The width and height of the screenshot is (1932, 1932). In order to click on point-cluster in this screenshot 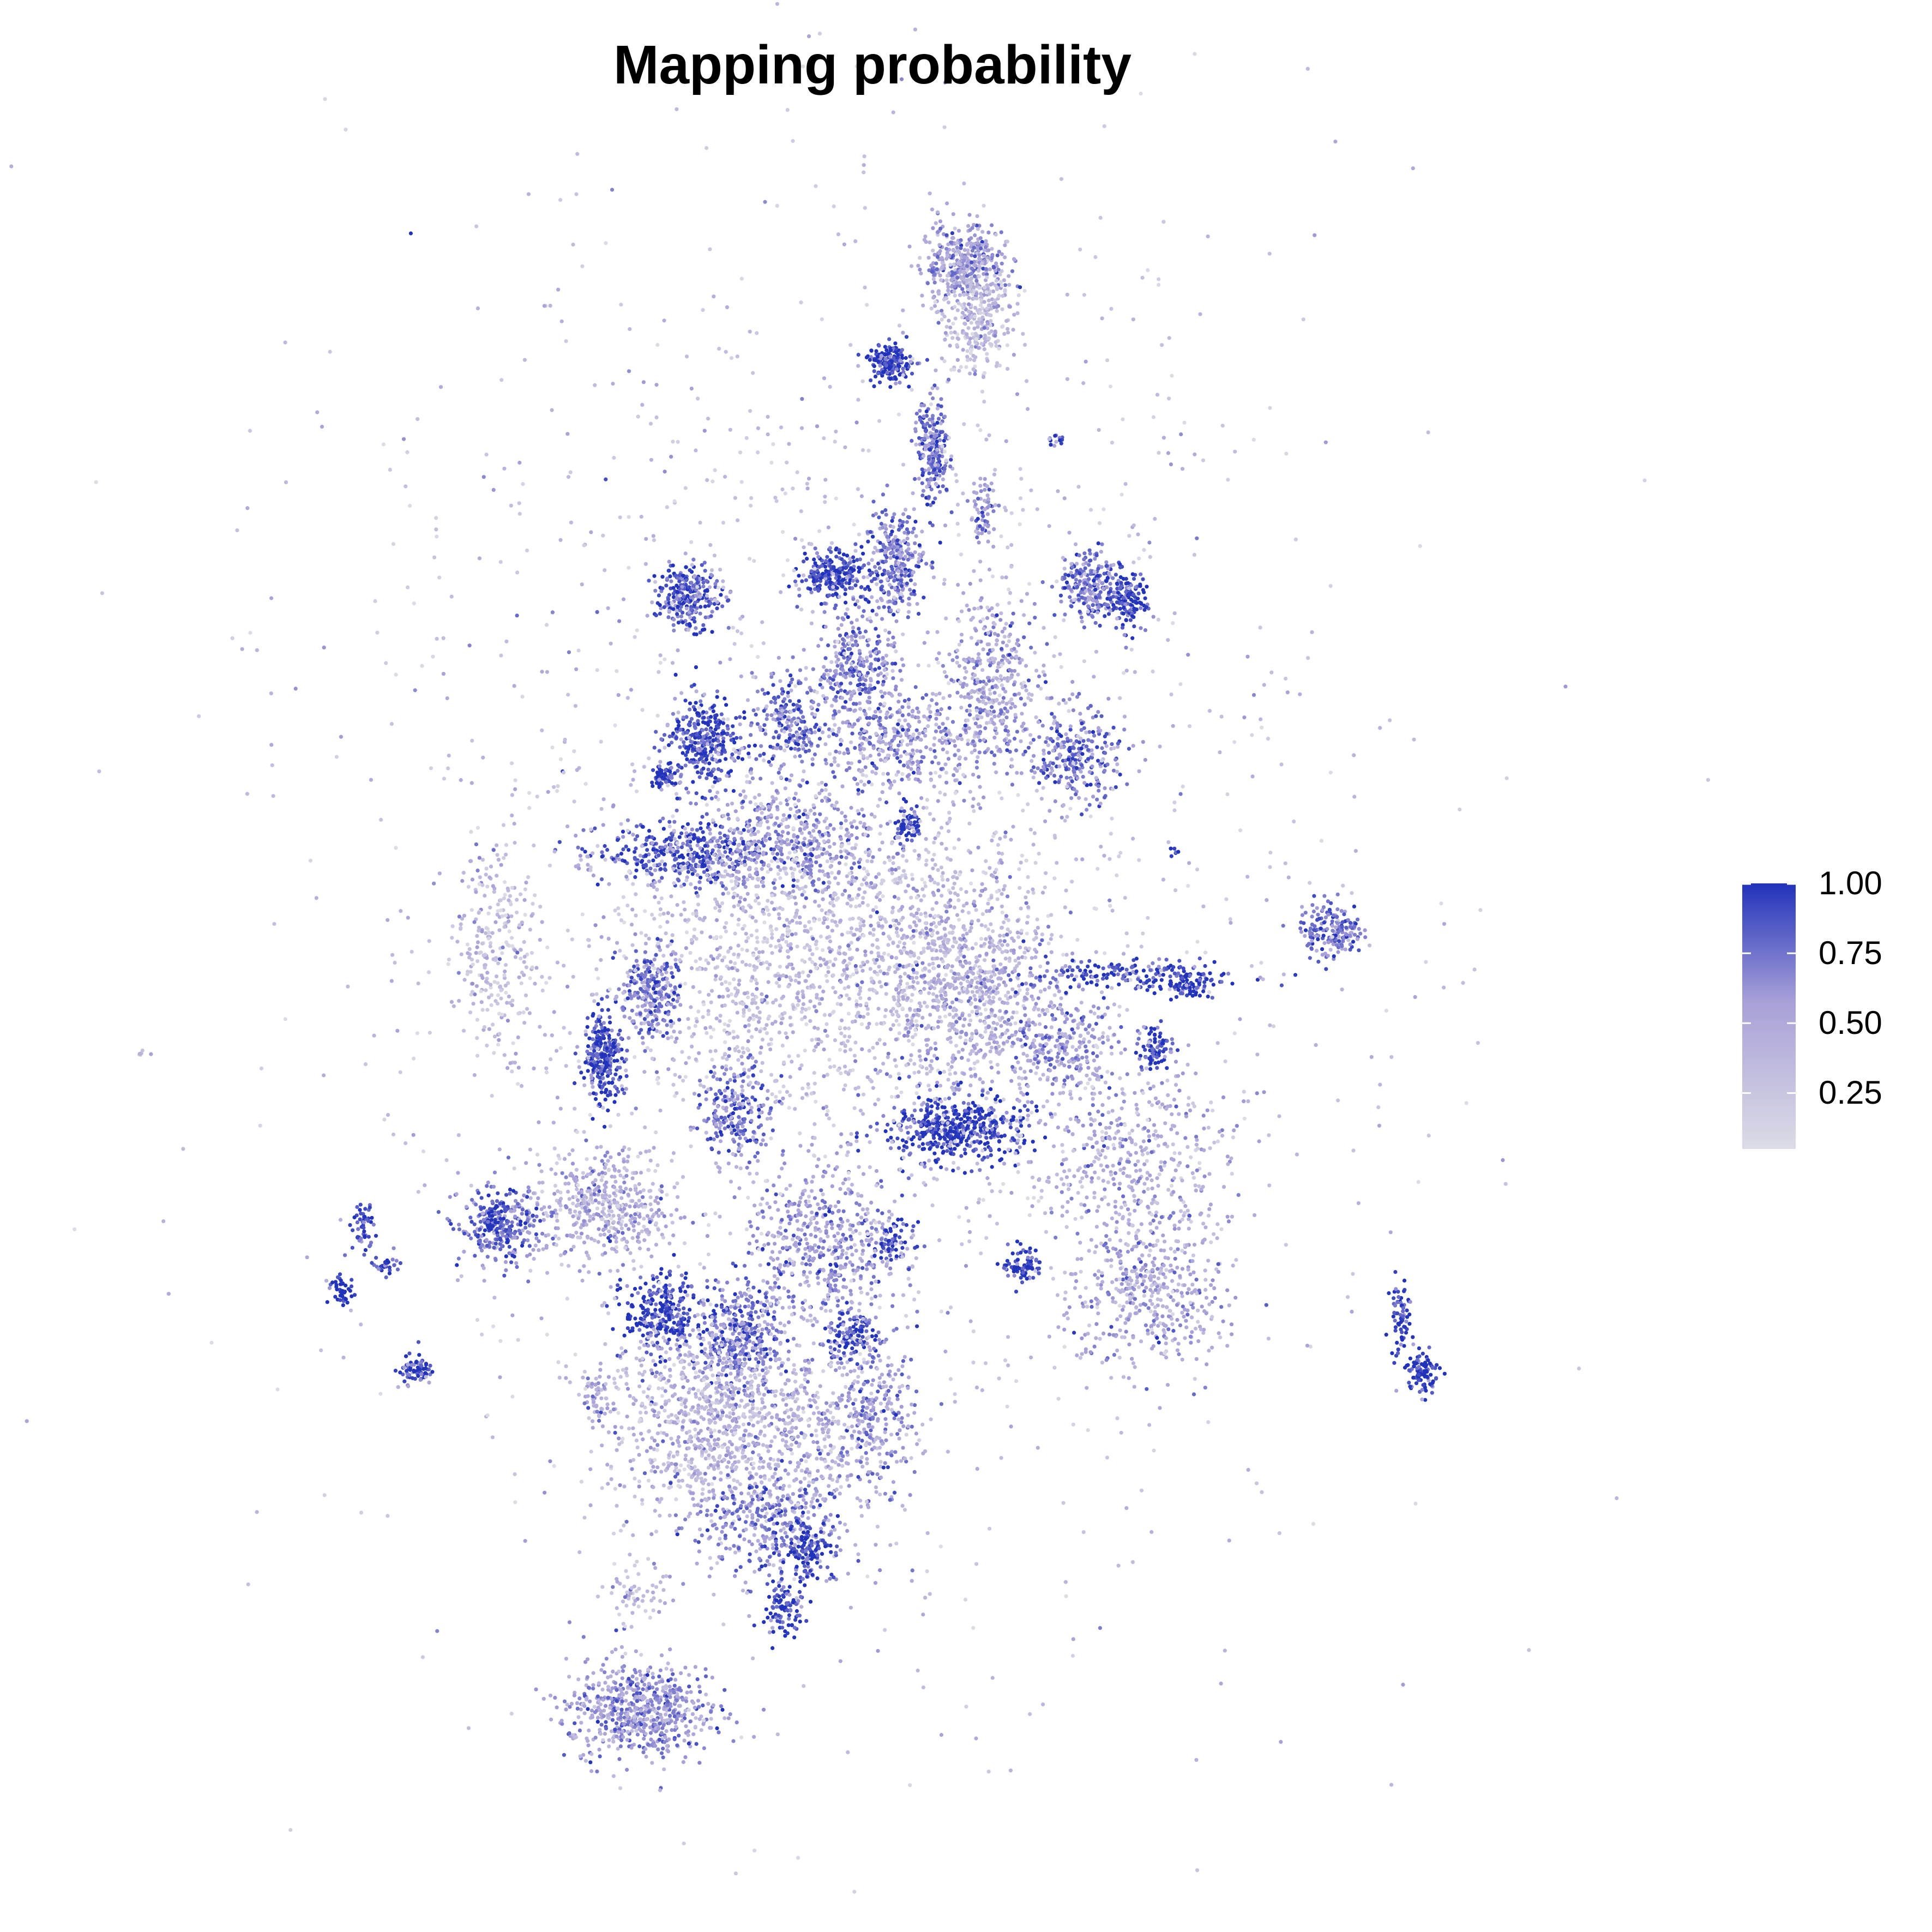, I will do `click(892, 362)`.